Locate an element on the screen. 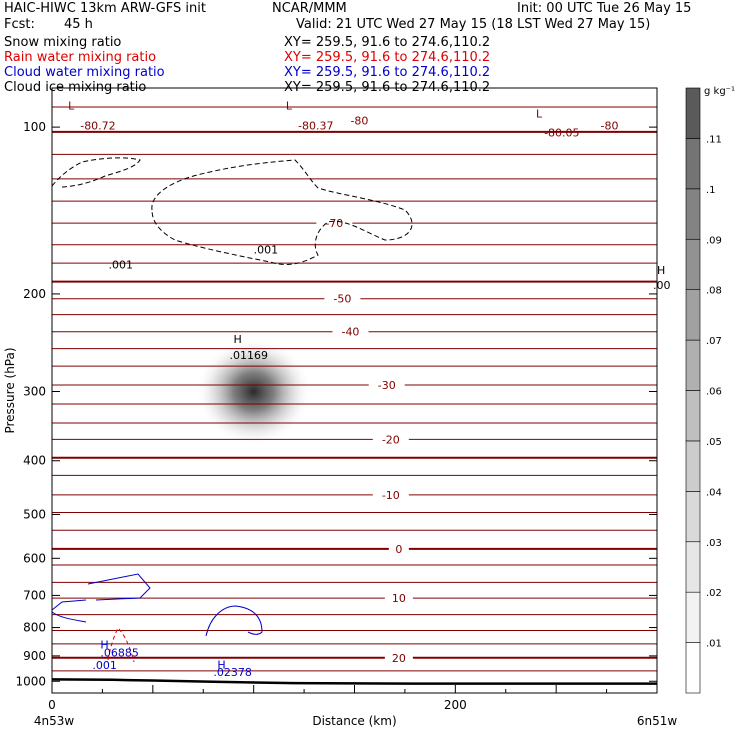 Image resolution: width=740 pixels, height=740 pixels. colorbar-tick-label: .1 is located at coordinates (711, 190).